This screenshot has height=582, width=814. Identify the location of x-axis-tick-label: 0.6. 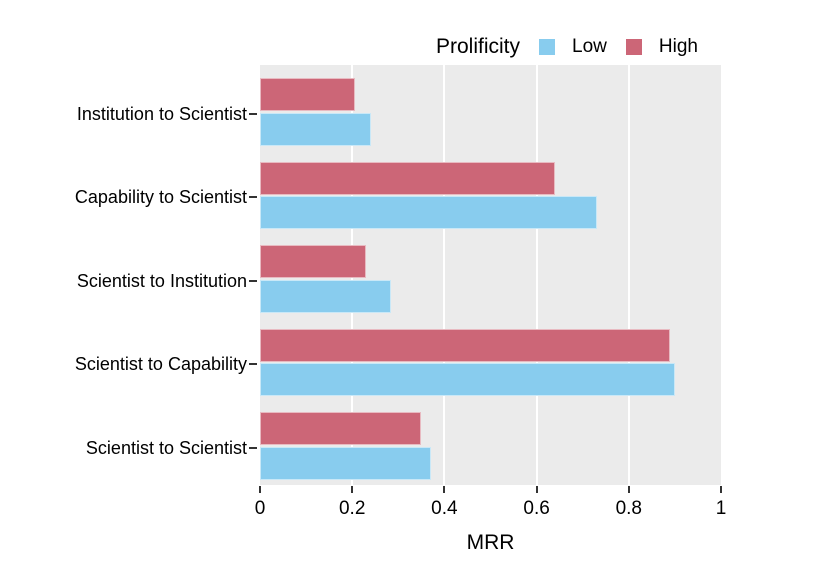
(536, 508).